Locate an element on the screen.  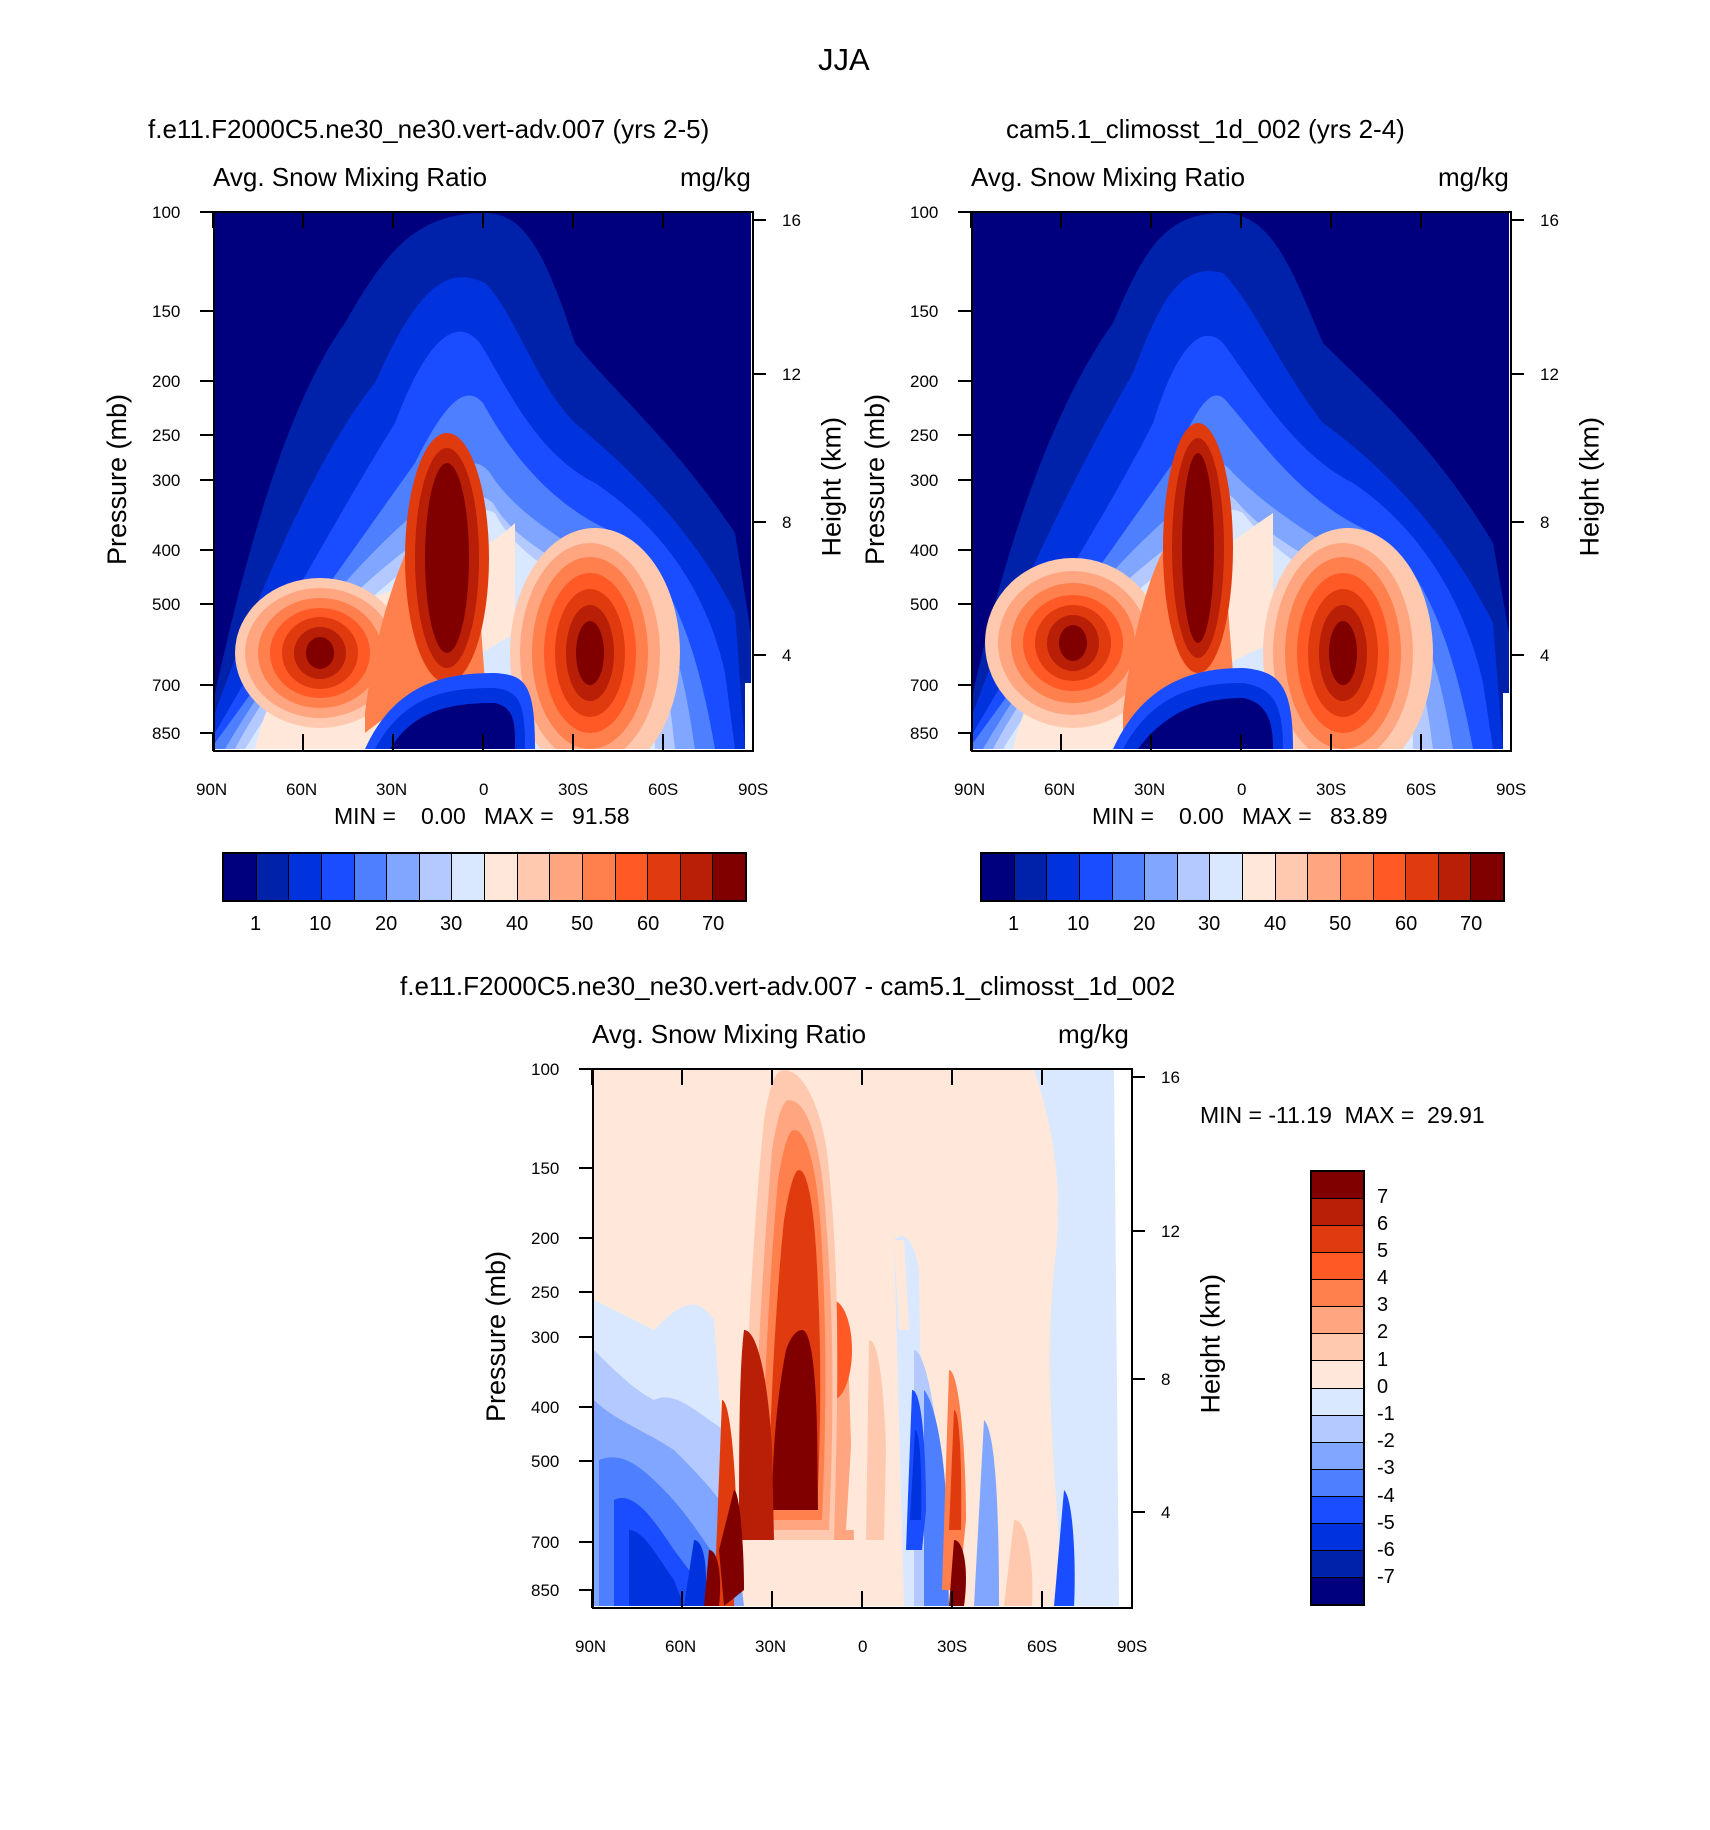
panel1-hktick: 12 is located at coordinates (791, 374).